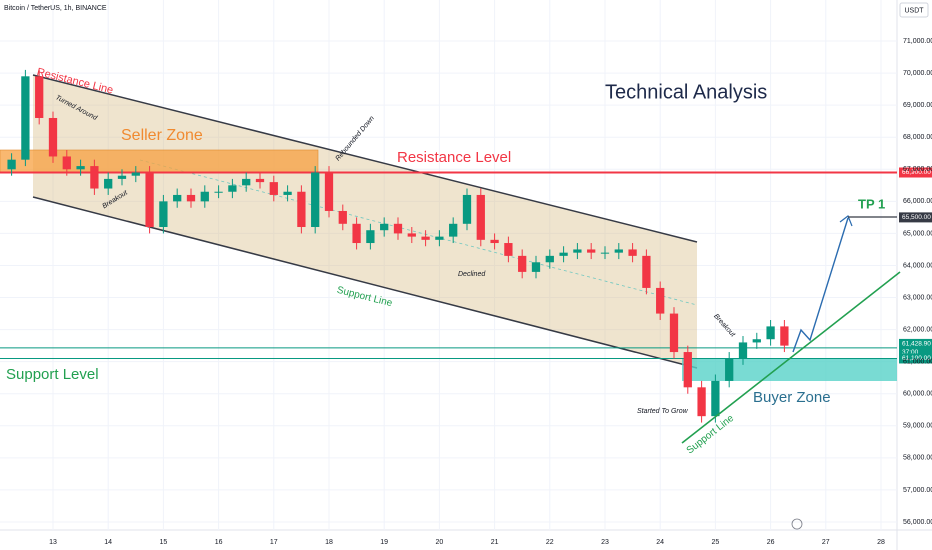 The height and width of the screenshot is (550, 932). What do you see at coordinates (55, 8) in the screenshot?
I see `symbol-header: Bitcoin / TetherUS, 1h, BINANCE` at bounding box center [55, 8].